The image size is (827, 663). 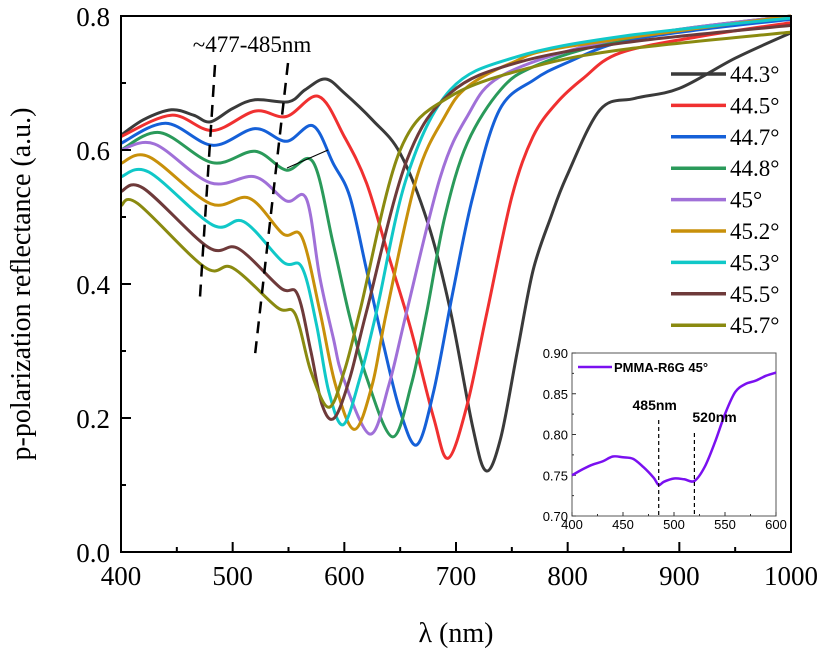 What do you see at coordinates (555, 435) in the screenshot?
I see `inset-y-tick-label: 0.80` at bounding box center [555, 435].